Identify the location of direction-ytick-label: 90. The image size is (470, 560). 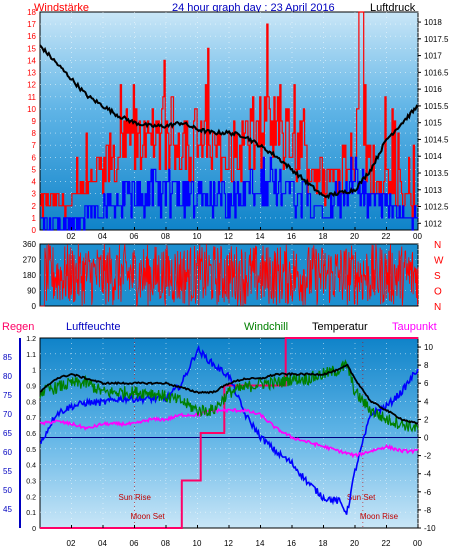
(31, 291).